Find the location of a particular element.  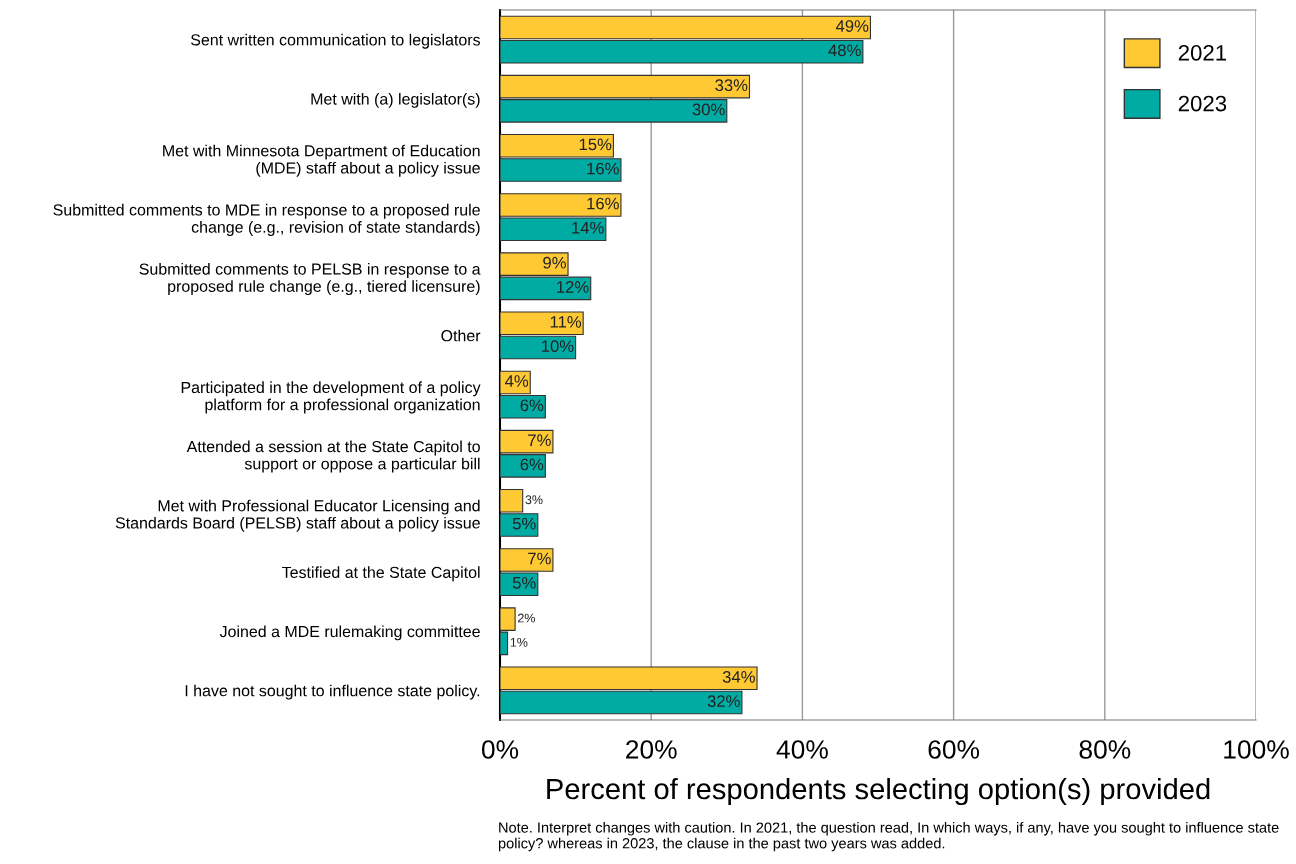

legend-label: 2021 is located at coordinates (1202, 52).